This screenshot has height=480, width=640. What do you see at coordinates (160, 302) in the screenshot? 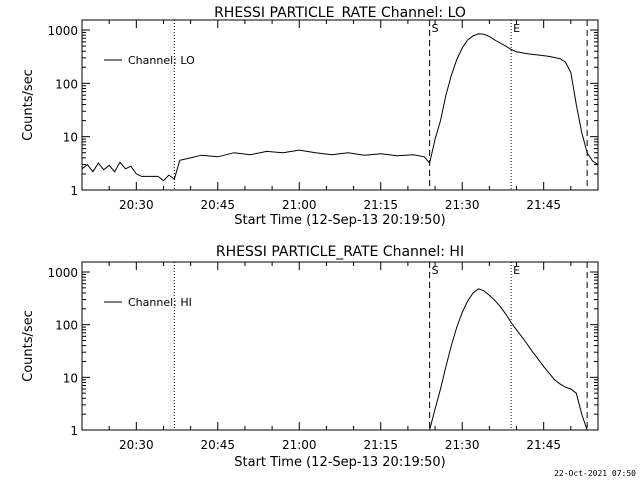
I see `legend-label: Channel: HI` at bounding box center [160, 302].